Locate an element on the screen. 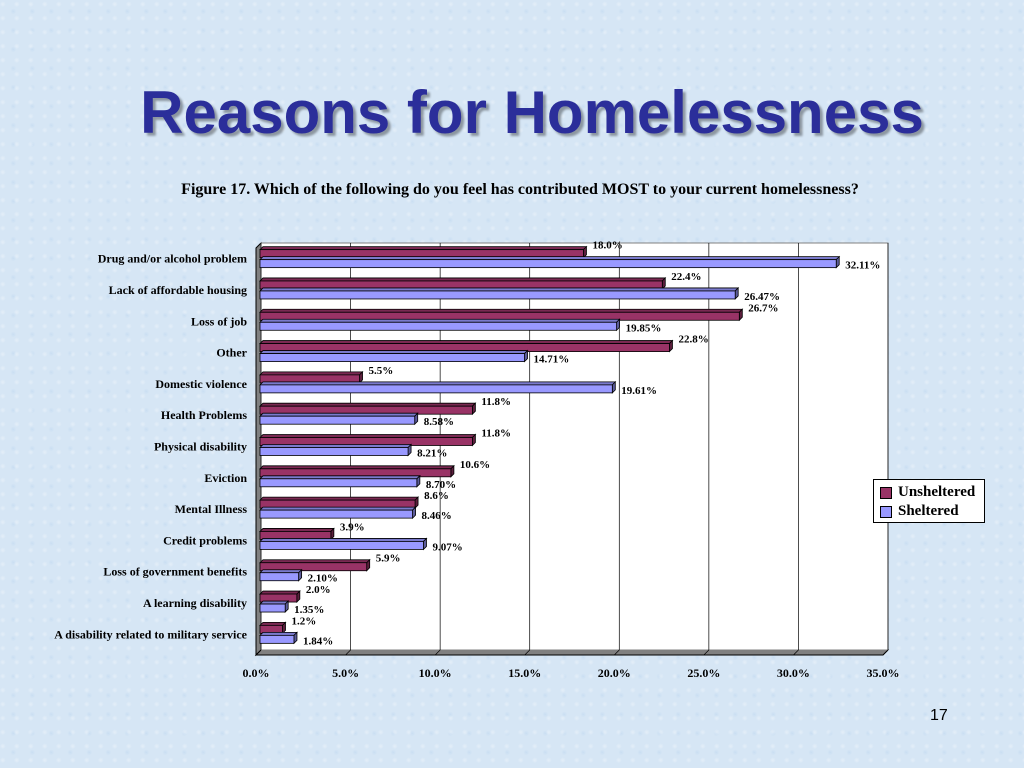 This screenshot has width=1024, height=768. legend-swatch-sheltered is located at coordinates (886, 511).